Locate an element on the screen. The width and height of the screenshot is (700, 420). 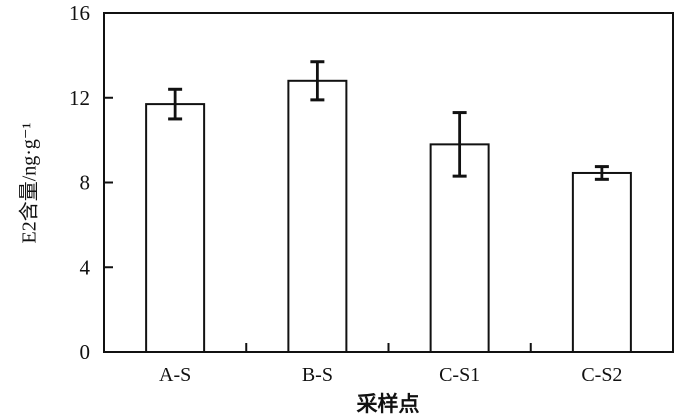
y-tick-label: 12 is located at coordinates (79, 98).